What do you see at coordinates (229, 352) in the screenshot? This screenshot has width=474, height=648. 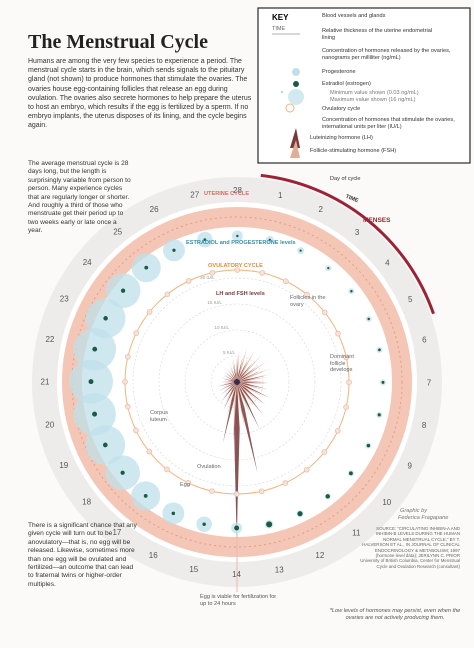 I see `iu-ring-label: 5 IU/L` at bounding box center [229, 352].